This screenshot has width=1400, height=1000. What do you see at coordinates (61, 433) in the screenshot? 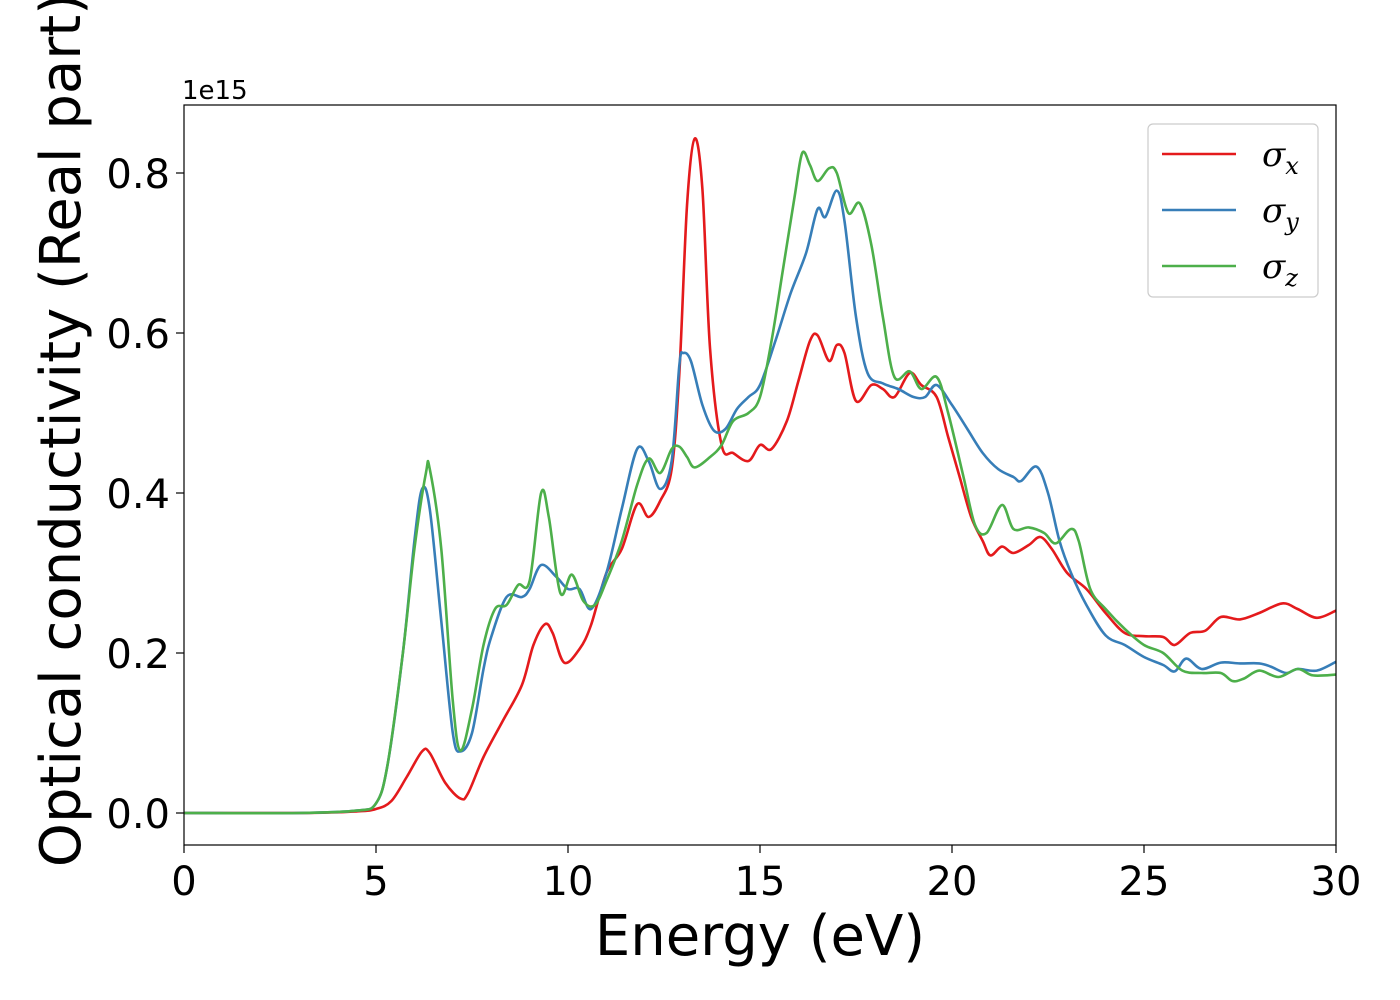
I see `y-axis-title: Optical conductivity (Real part)` at bounding box center [61, 433].